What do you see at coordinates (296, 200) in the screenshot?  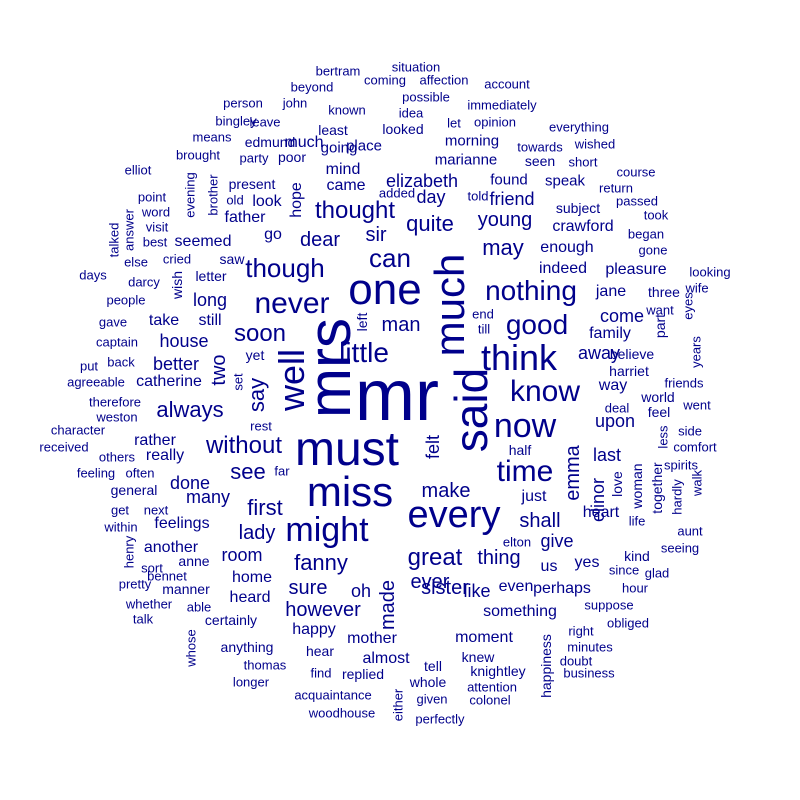 I see `word-hope: hope` at bounding box center [296, 200].